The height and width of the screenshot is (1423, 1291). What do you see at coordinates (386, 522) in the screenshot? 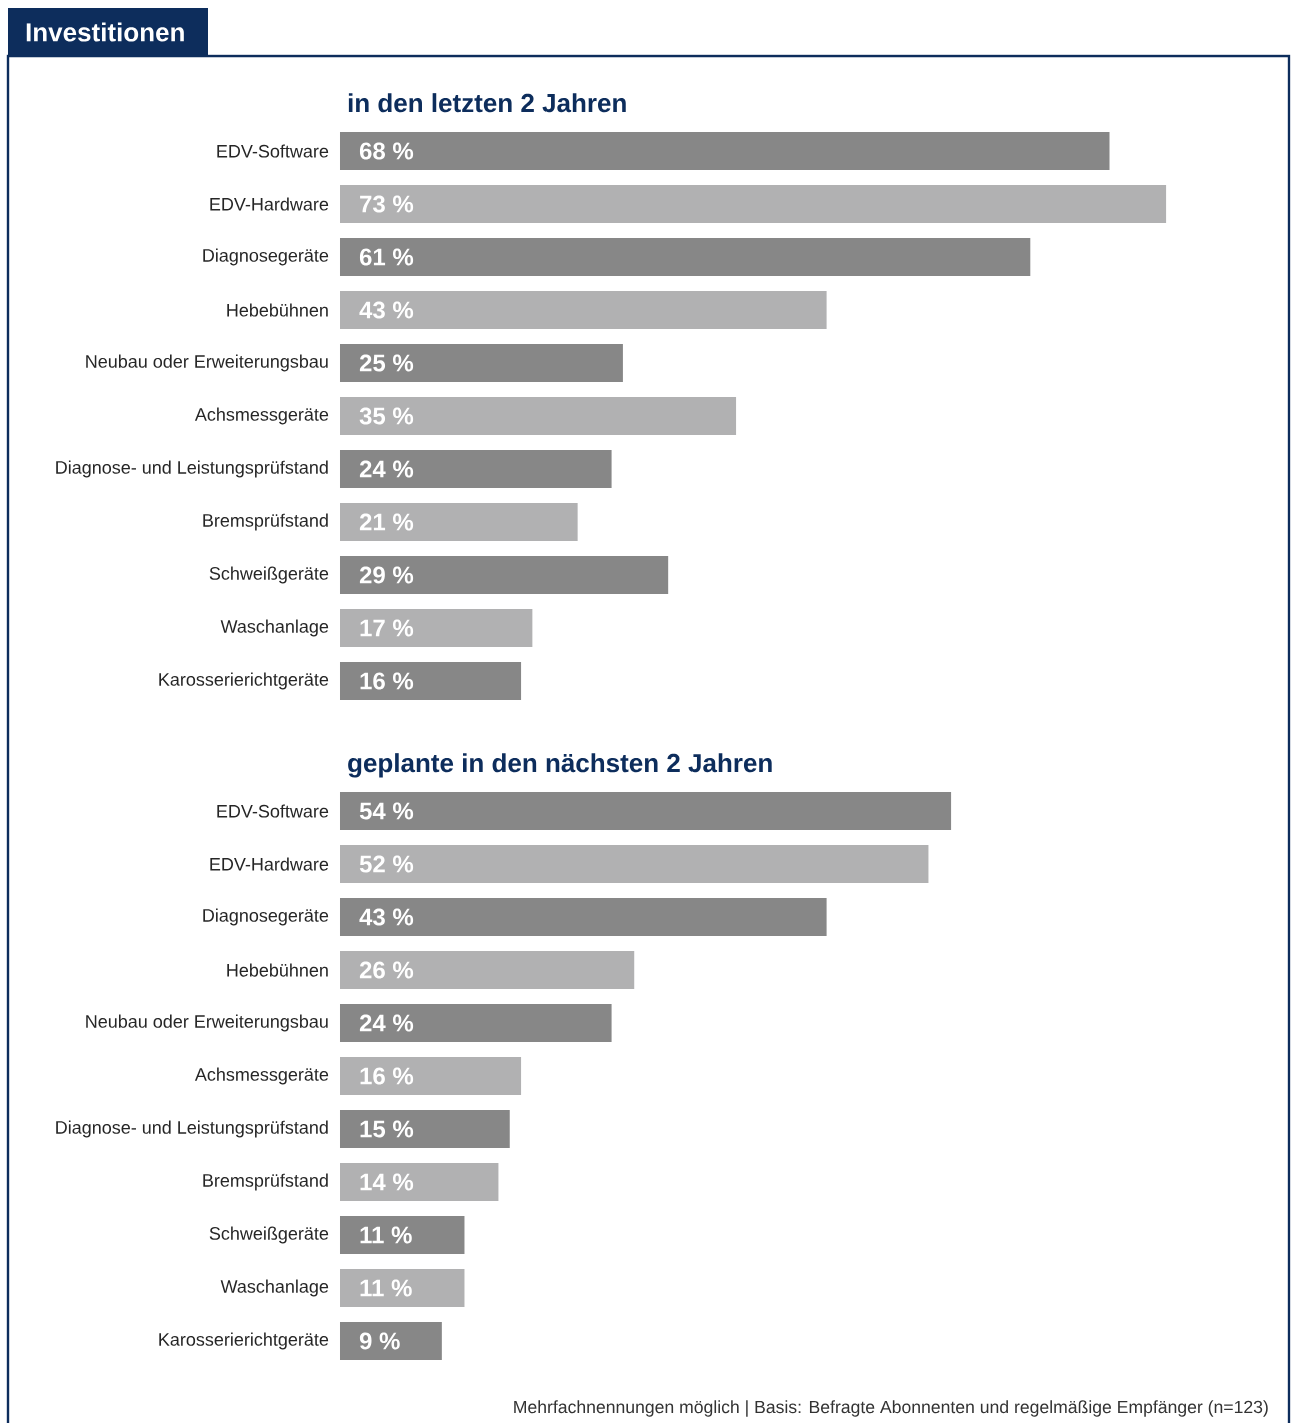
I see `data-label: 21 %` at bounding box center [386, 522].